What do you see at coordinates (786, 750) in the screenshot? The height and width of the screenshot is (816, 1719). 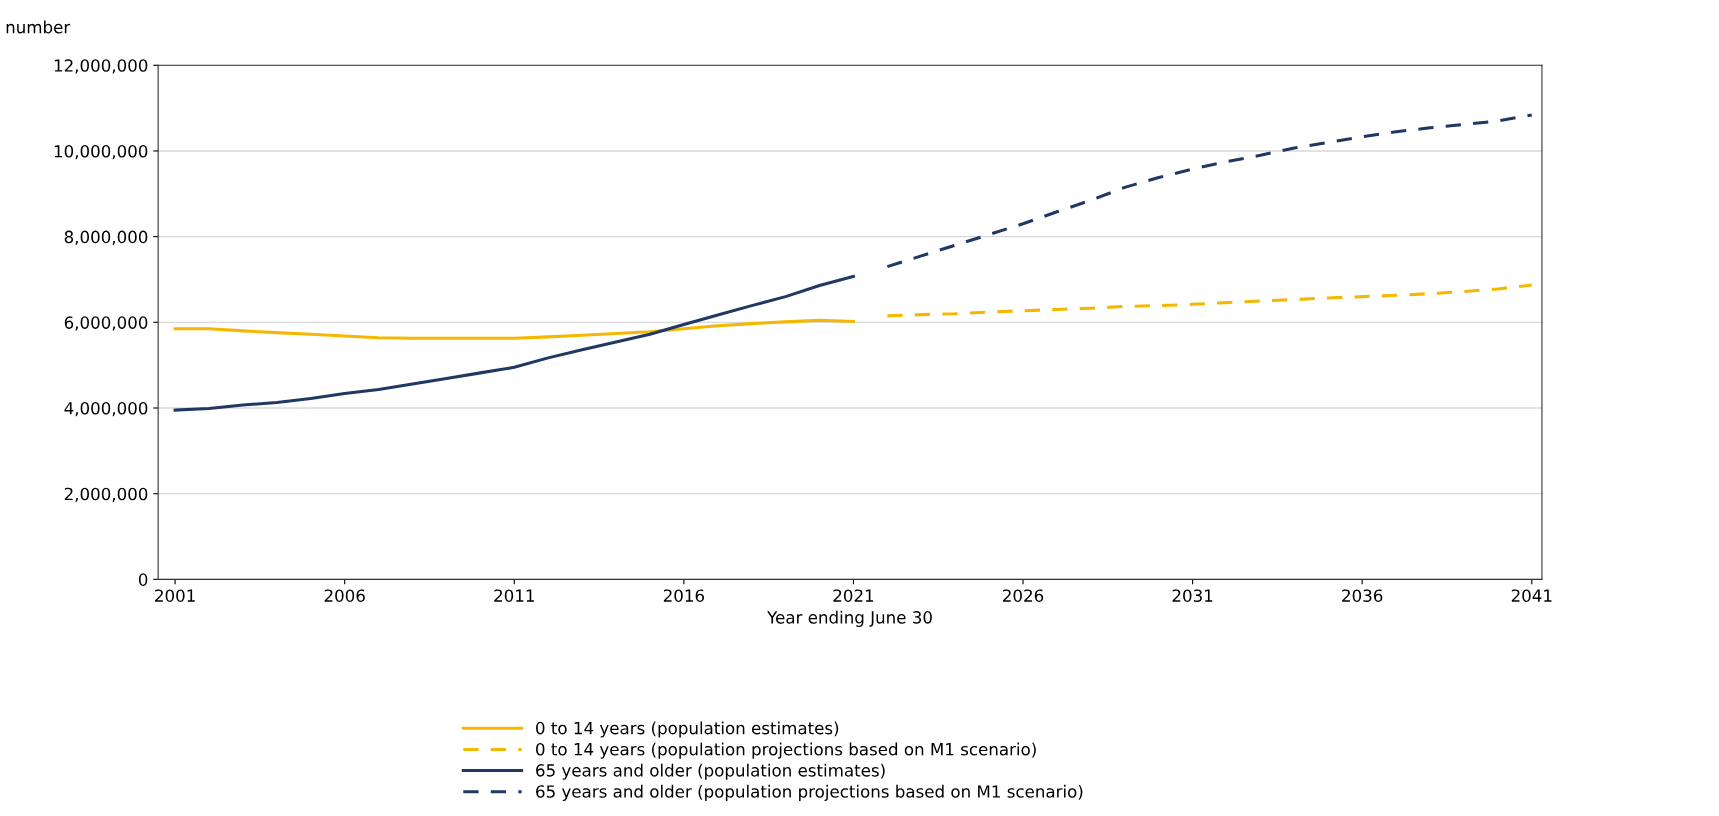 I see `legend-label: 0 to 14 years (population projections based on M1 scenario)` at bounding box center [786, 750].